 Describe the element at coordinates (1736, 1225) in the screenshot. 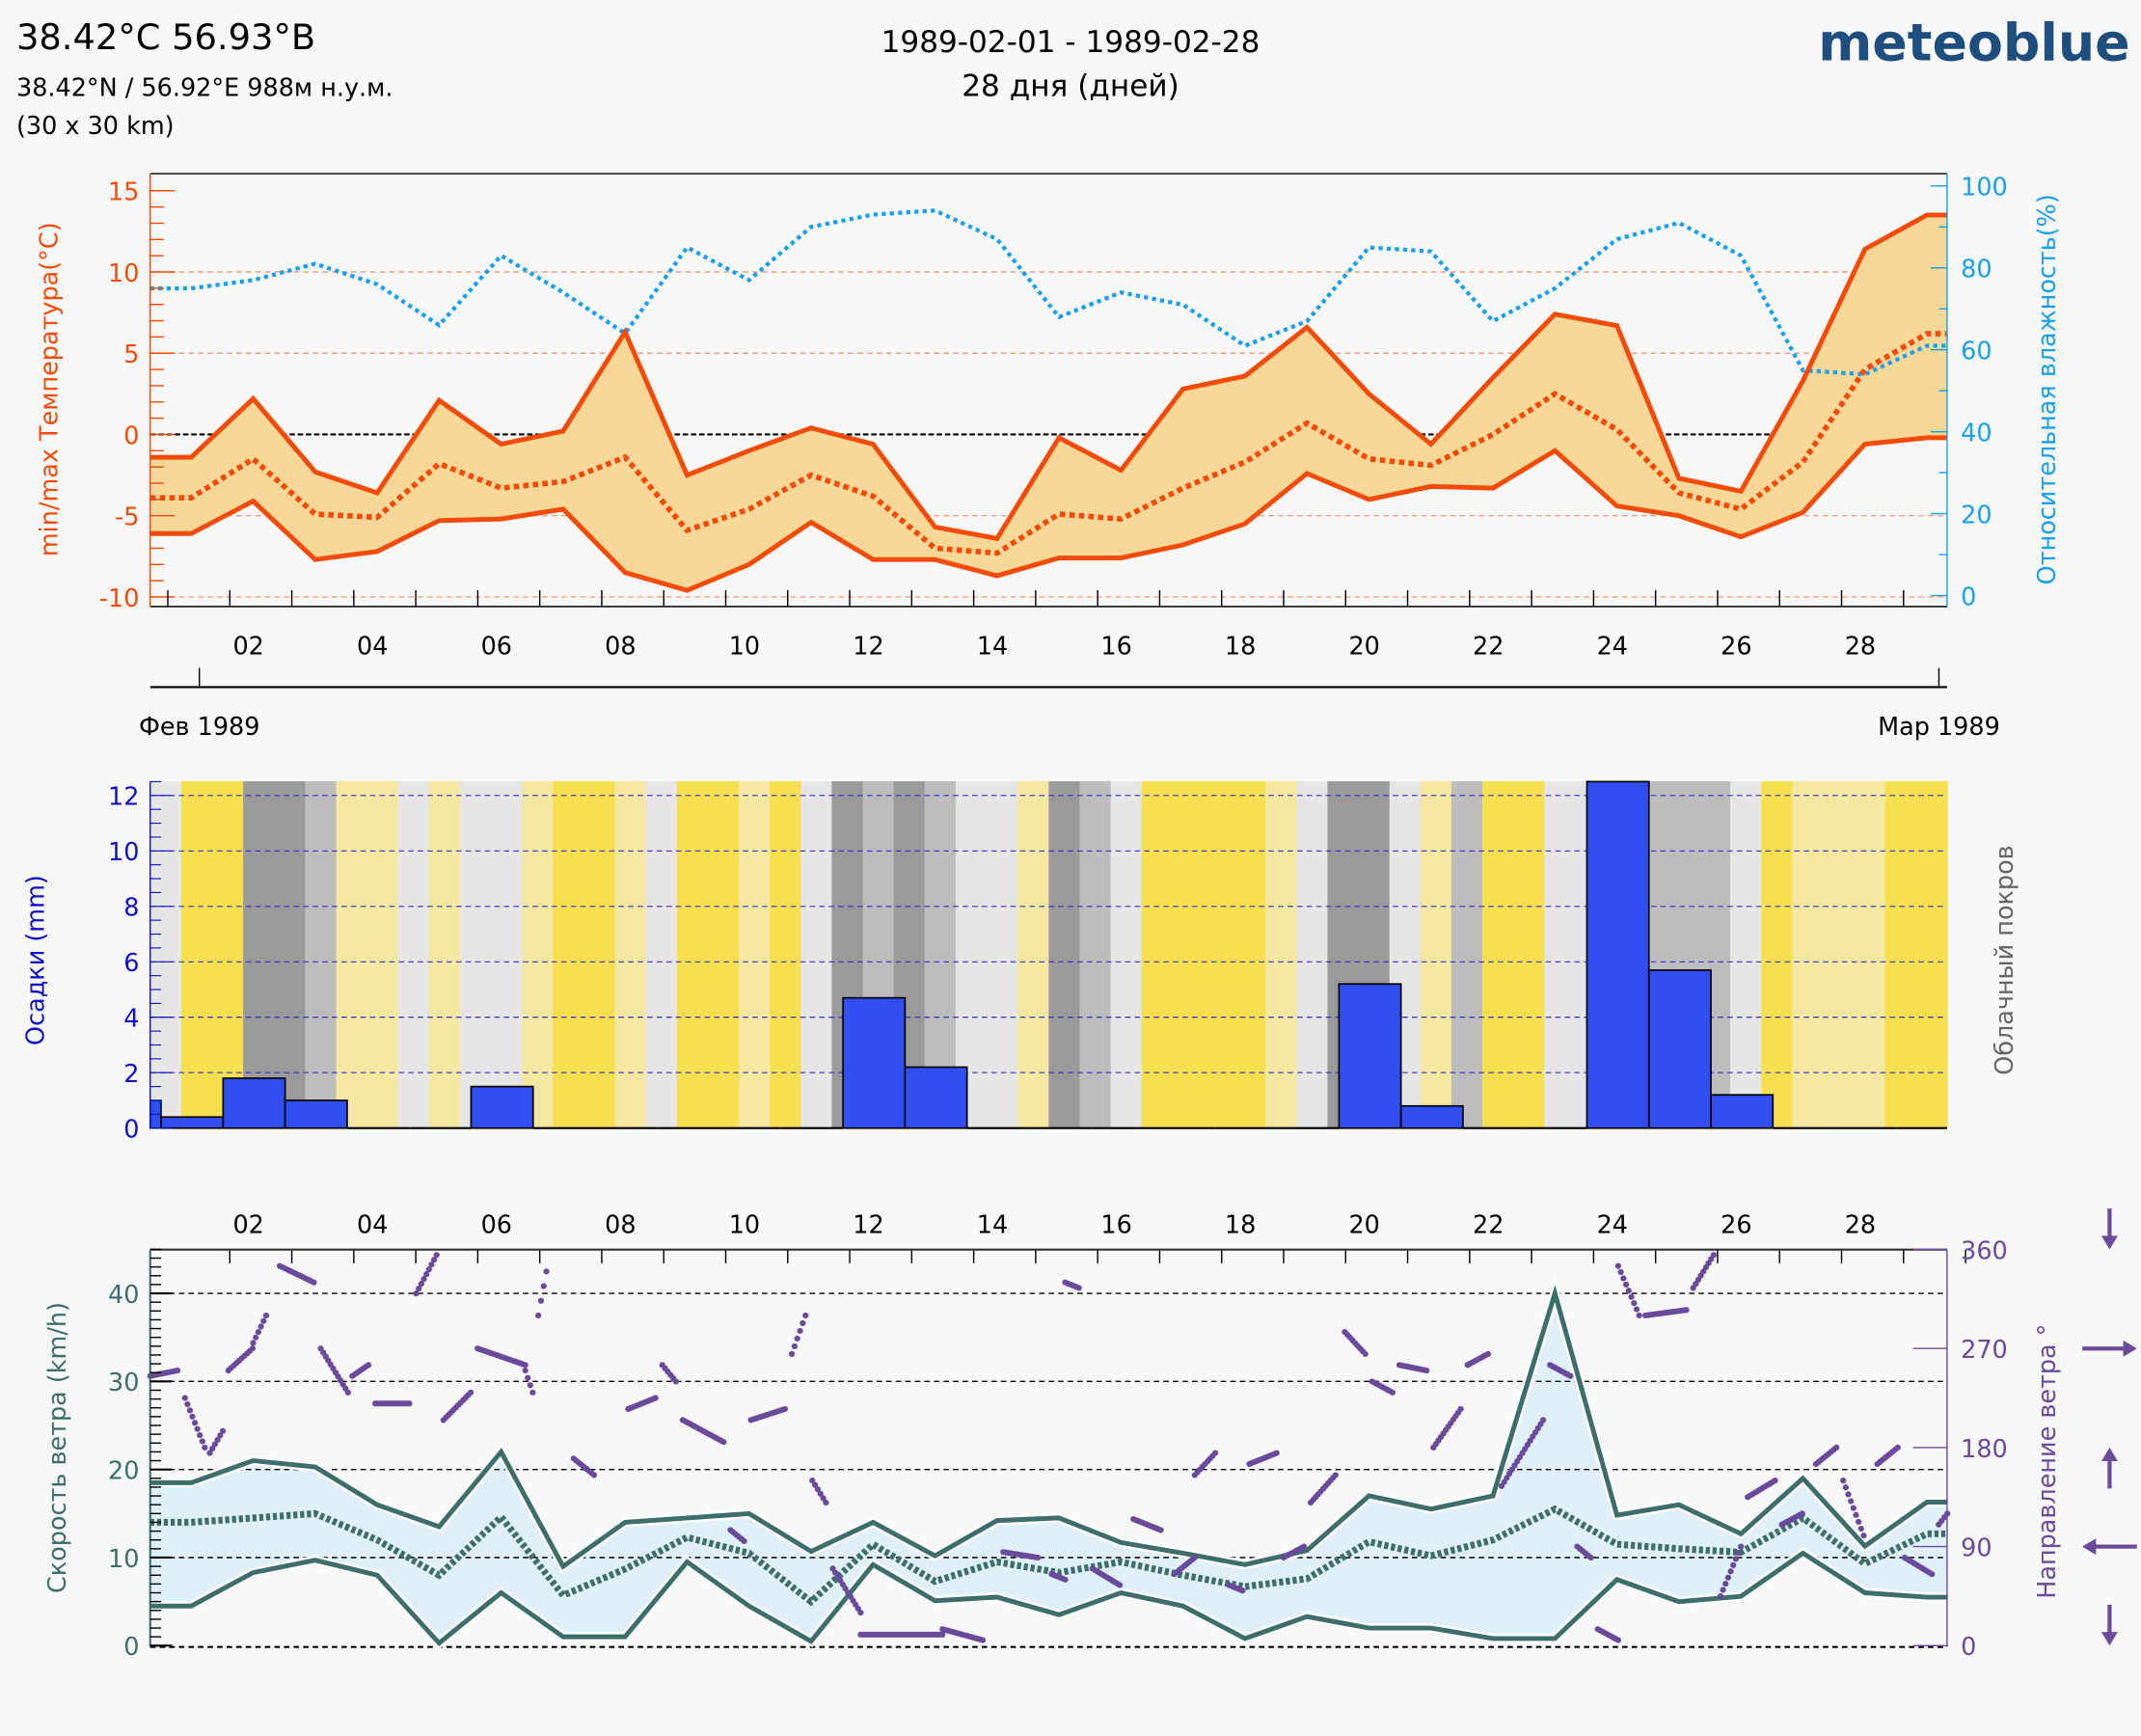

I see `day-tick-label: 26` at that location.